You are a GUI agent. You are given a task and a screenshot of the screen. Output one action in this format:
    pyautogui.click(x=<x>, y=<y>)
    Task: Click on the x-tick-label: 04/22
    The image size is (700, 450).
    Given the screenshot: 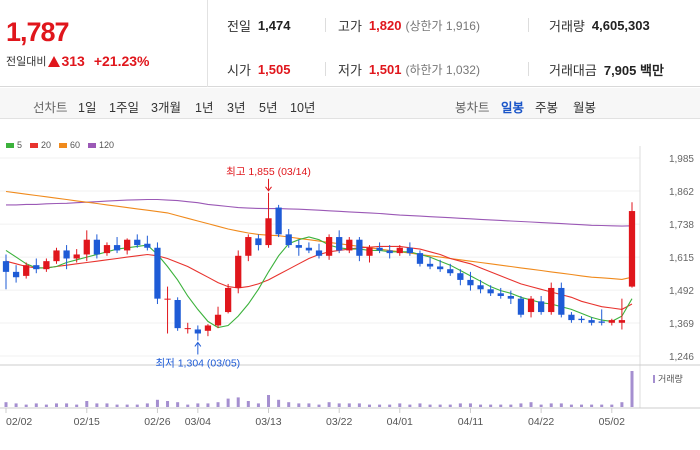 What is the action you would take?
    pyautogui.click(x=541, y=422)
    